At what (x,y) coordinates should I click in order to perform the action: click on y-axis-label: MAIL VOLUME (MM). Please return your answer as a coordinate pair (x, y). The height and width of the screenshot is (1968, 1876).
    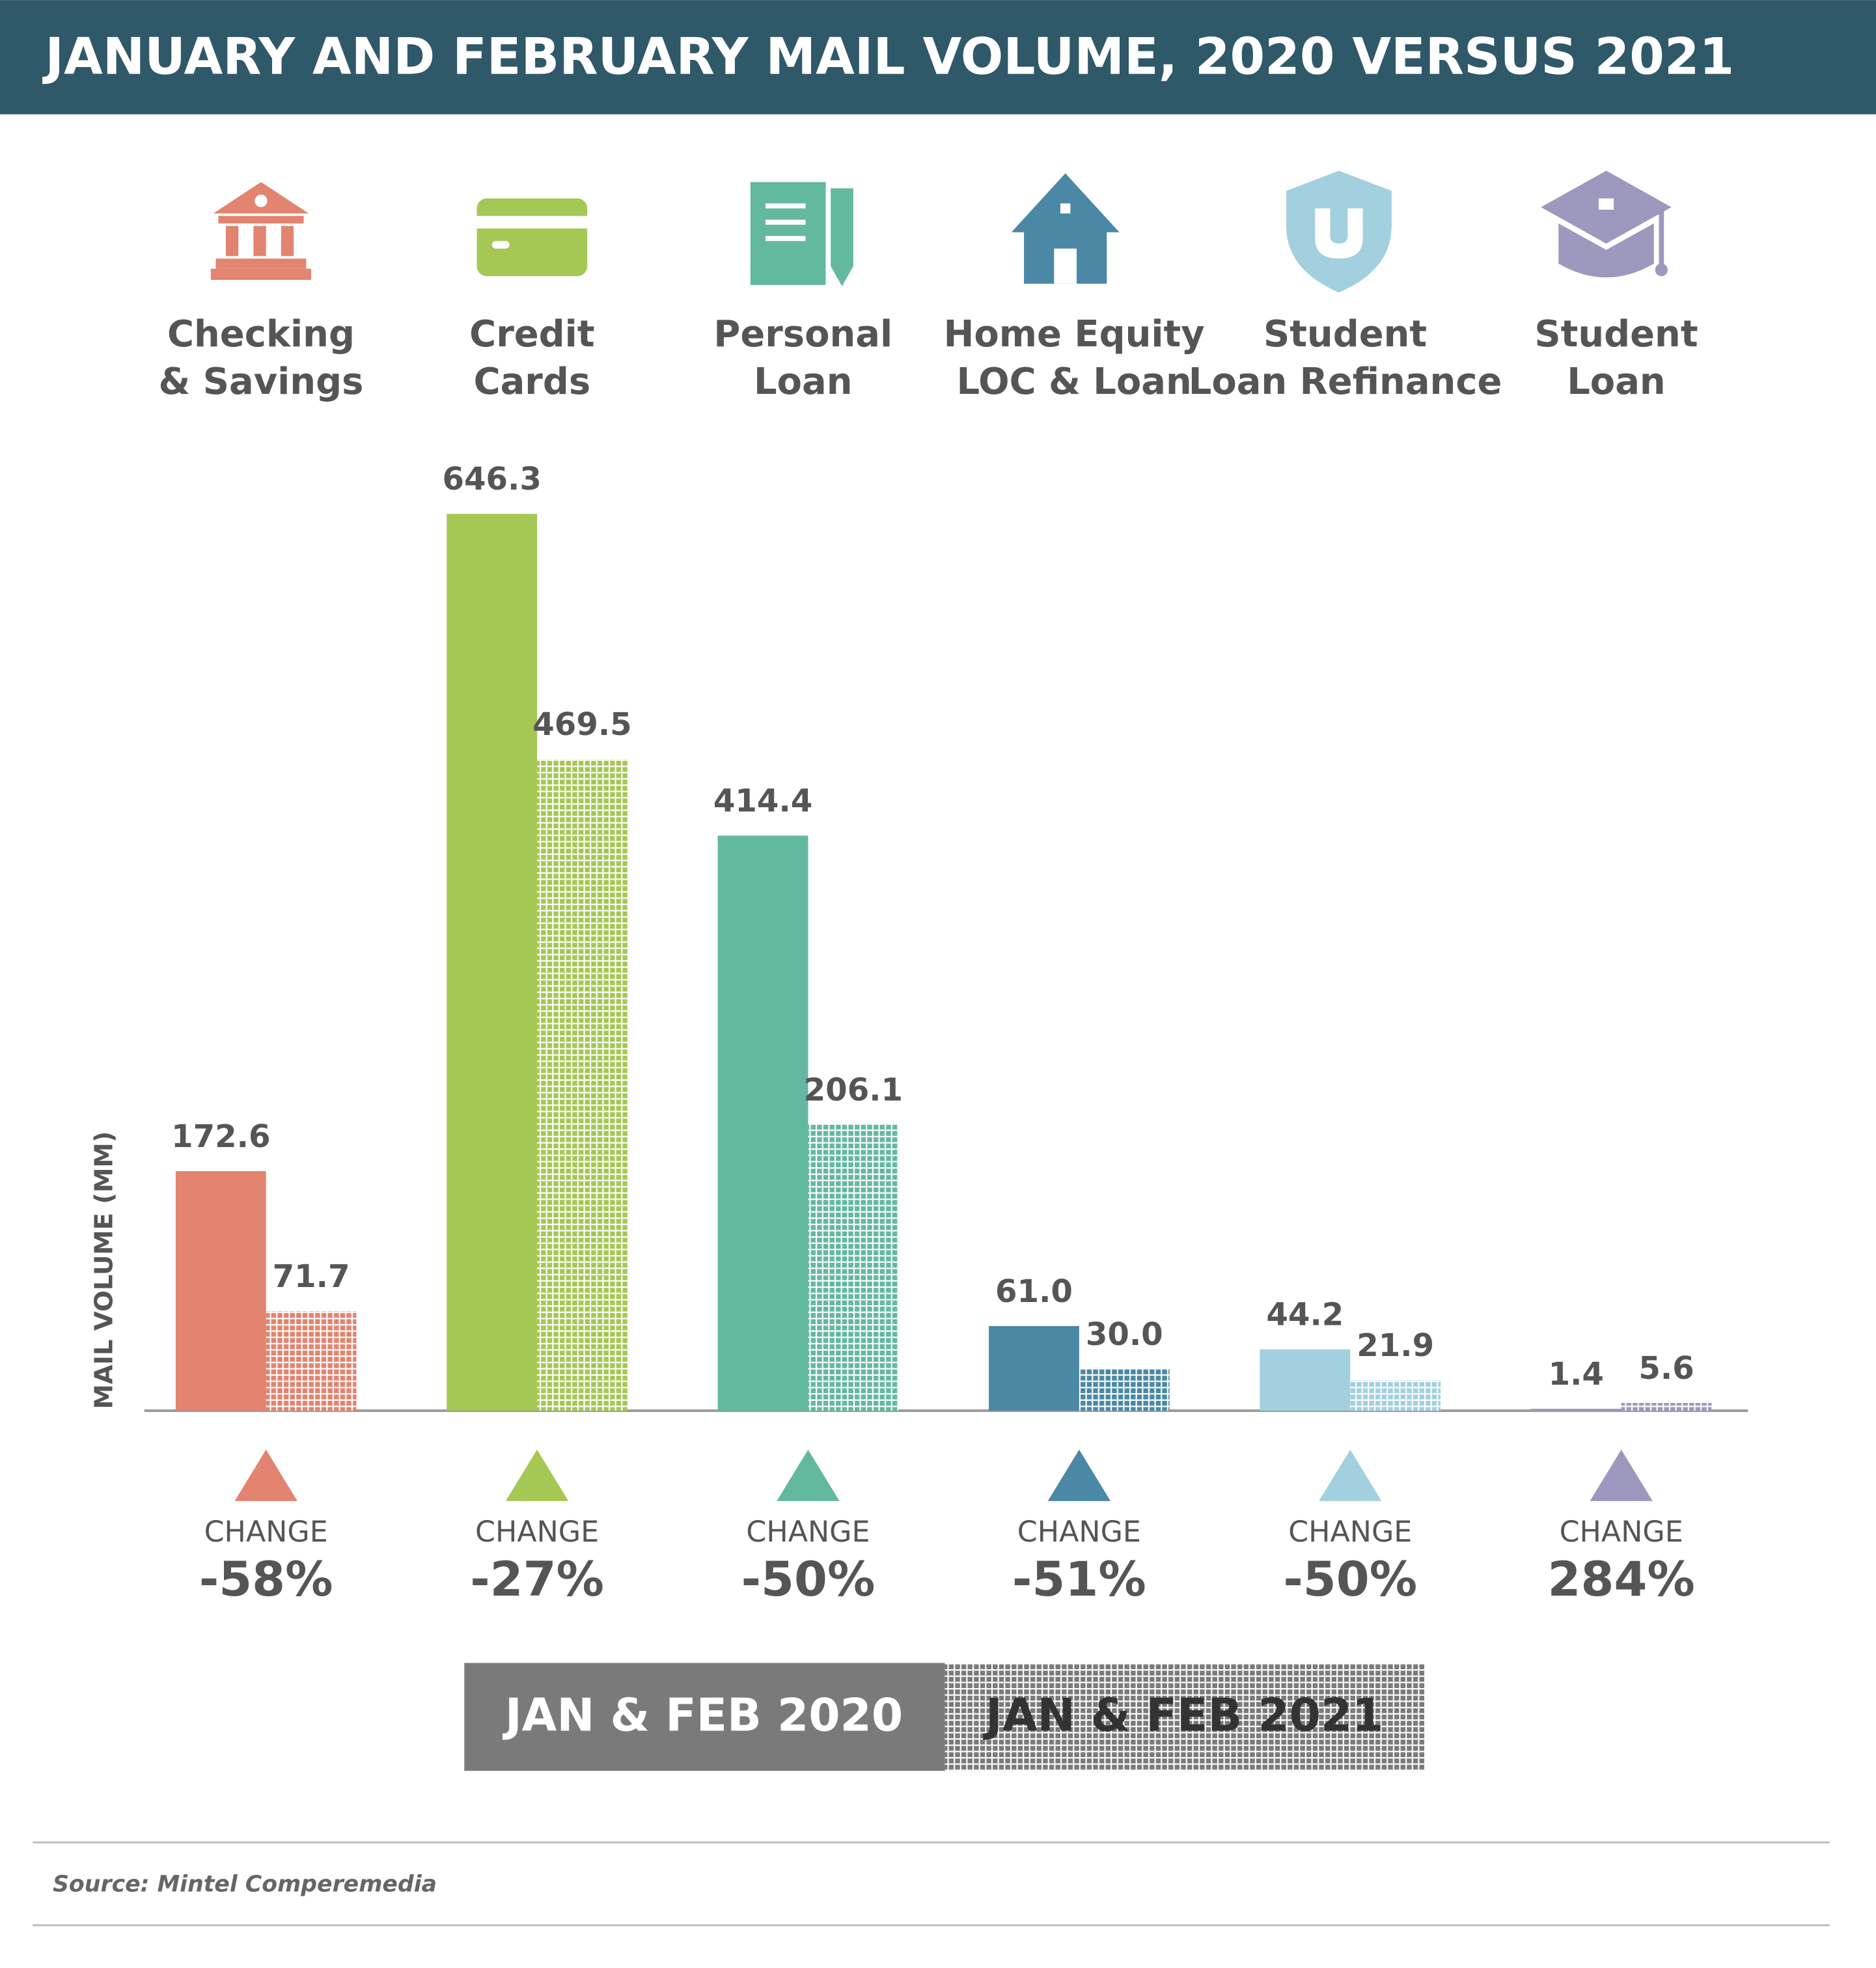
    Looking at the image, I should click on (103, 1270).